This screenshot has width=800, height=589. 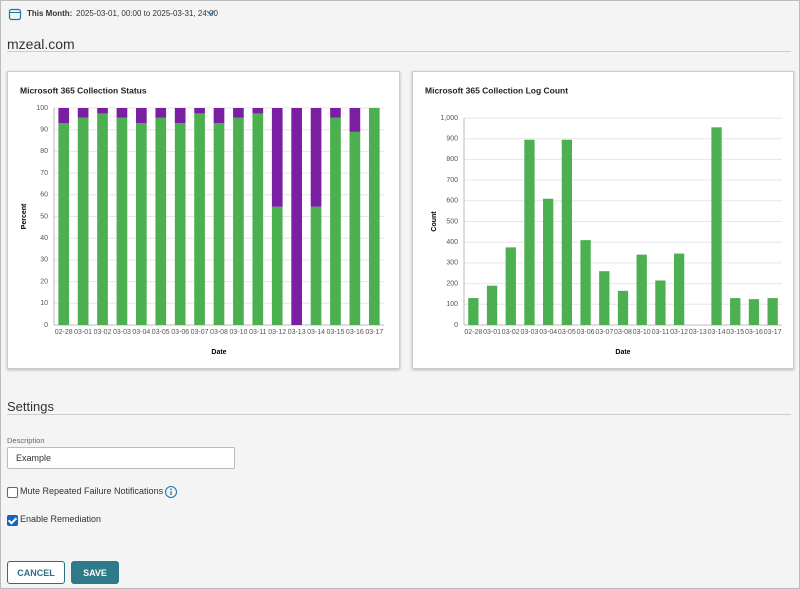 I want to click on y-tick-label: 30, so click(x=44, y=260).